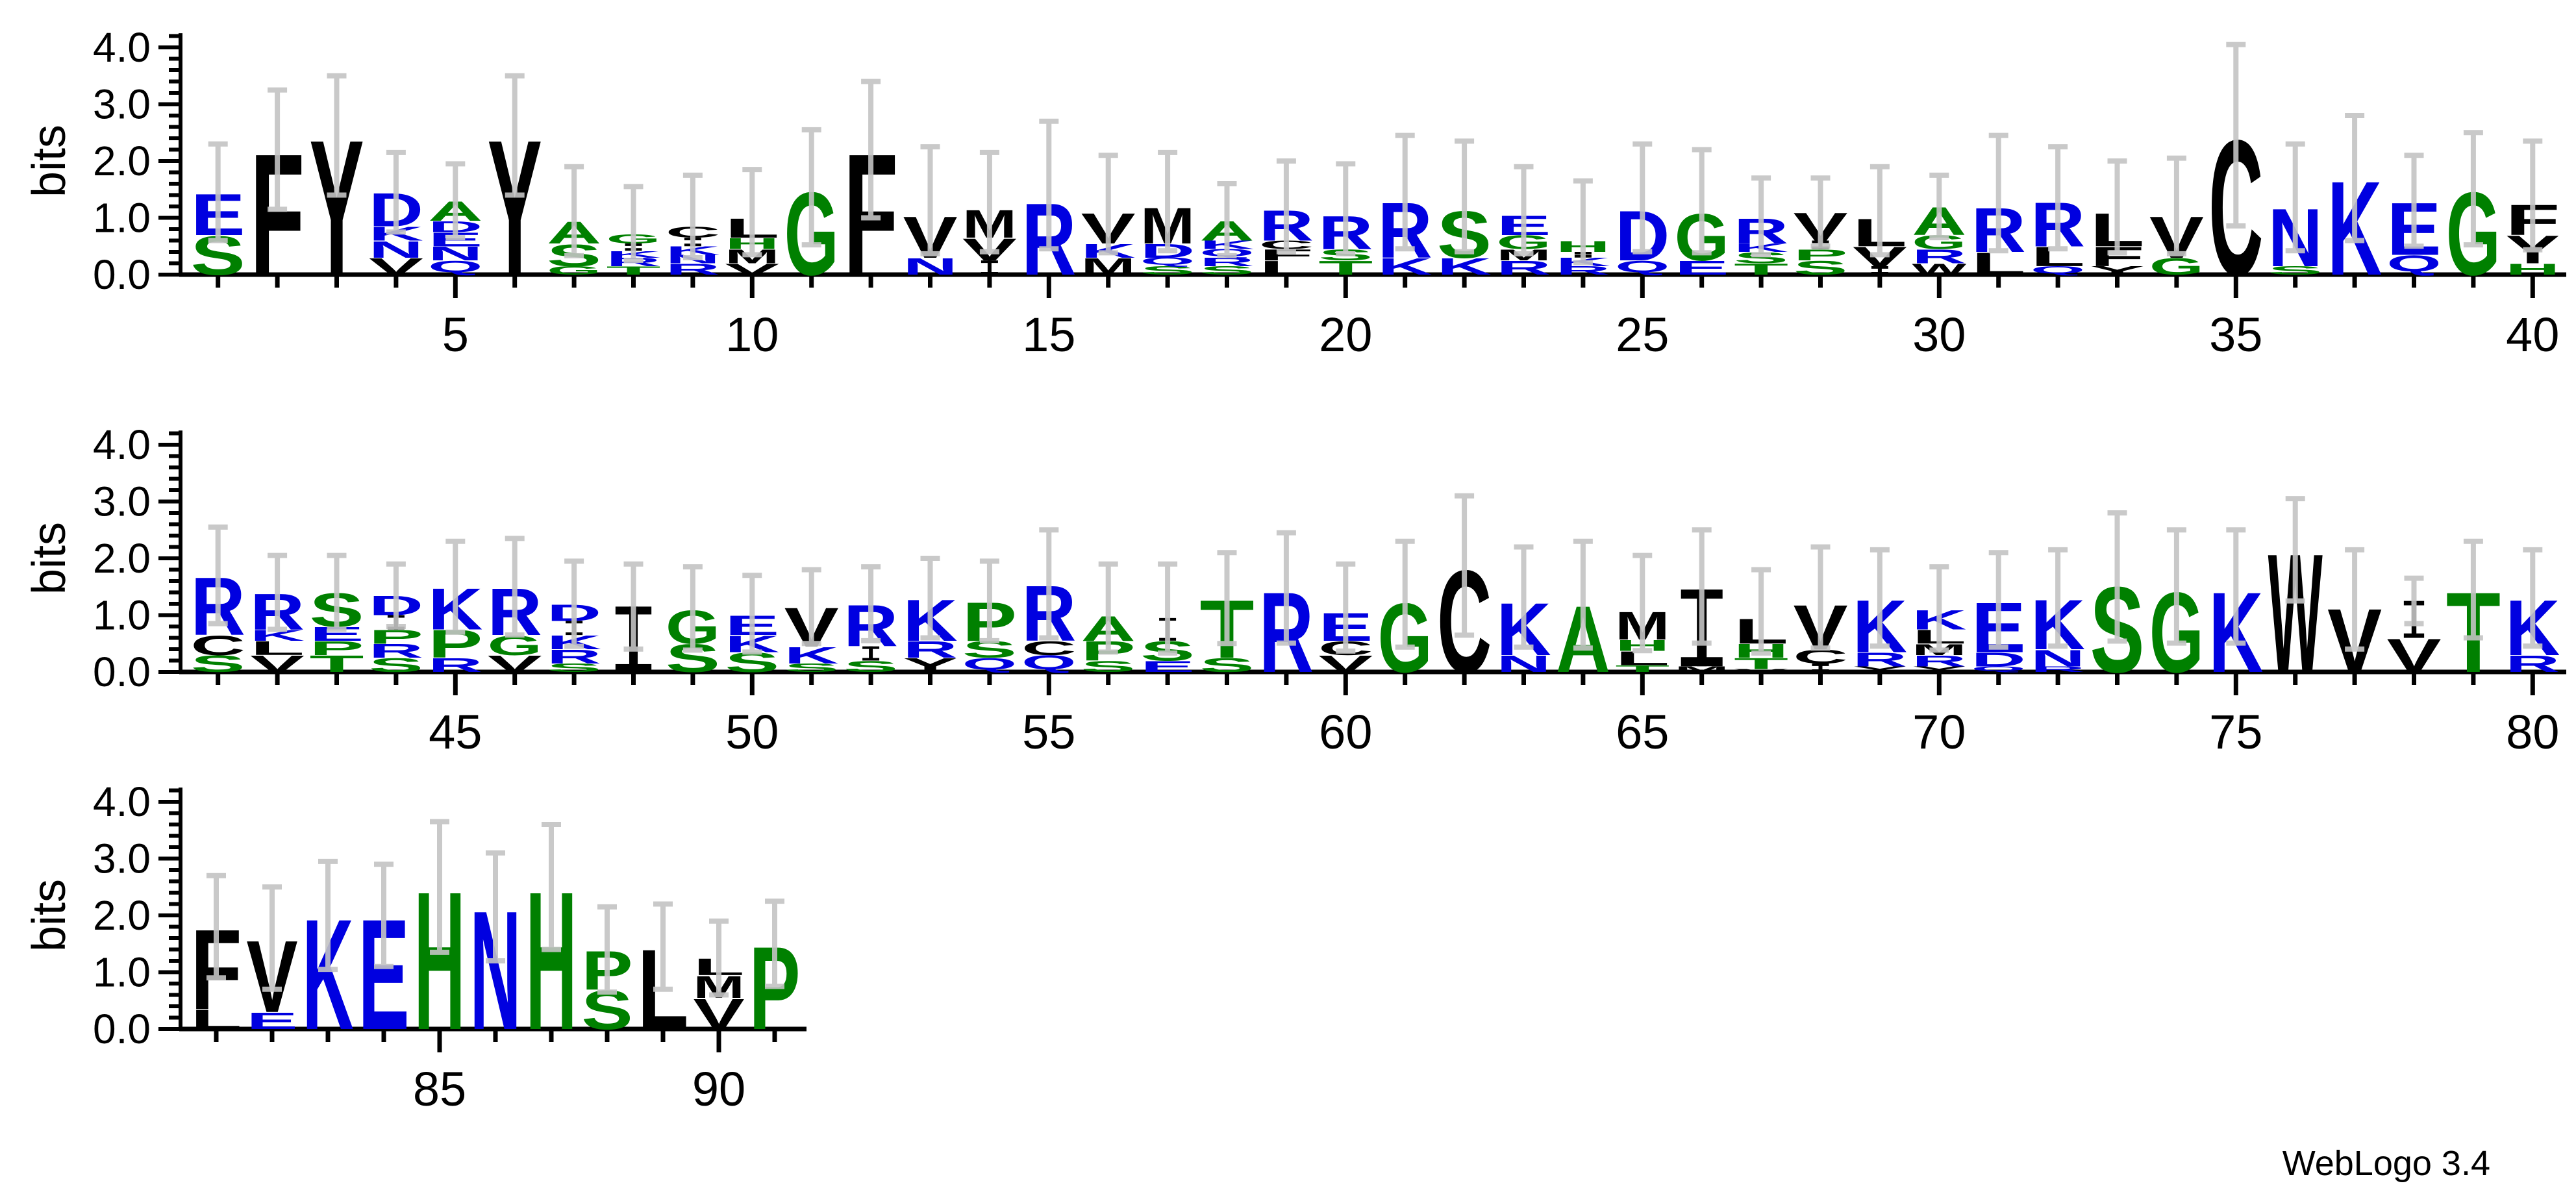 Image resolution: width=2576 pixels, height=1190 pixels. What do you see at coordinates (455, 732) in the screenshot?
I see `x-tick-label: 45` at bounding box center [455, 732].